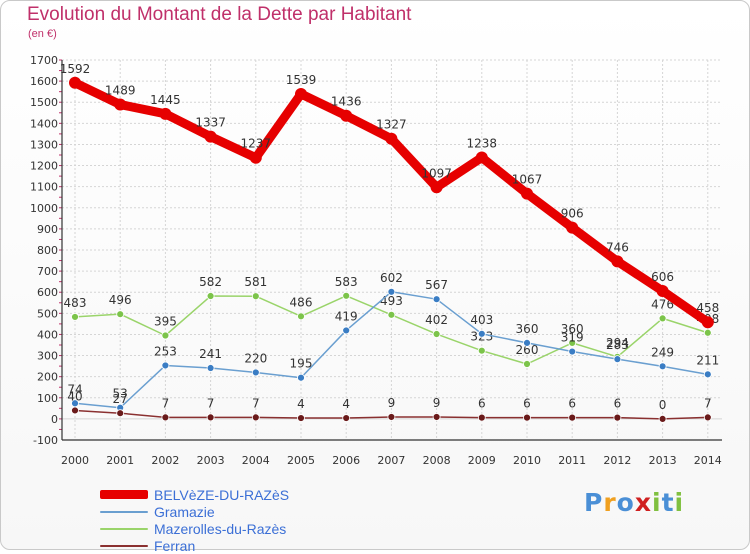  What do you see at coordinates (482, 460) in the screenshot?
I see `x-tick-label: 2009` at bounding box center [482, 460].